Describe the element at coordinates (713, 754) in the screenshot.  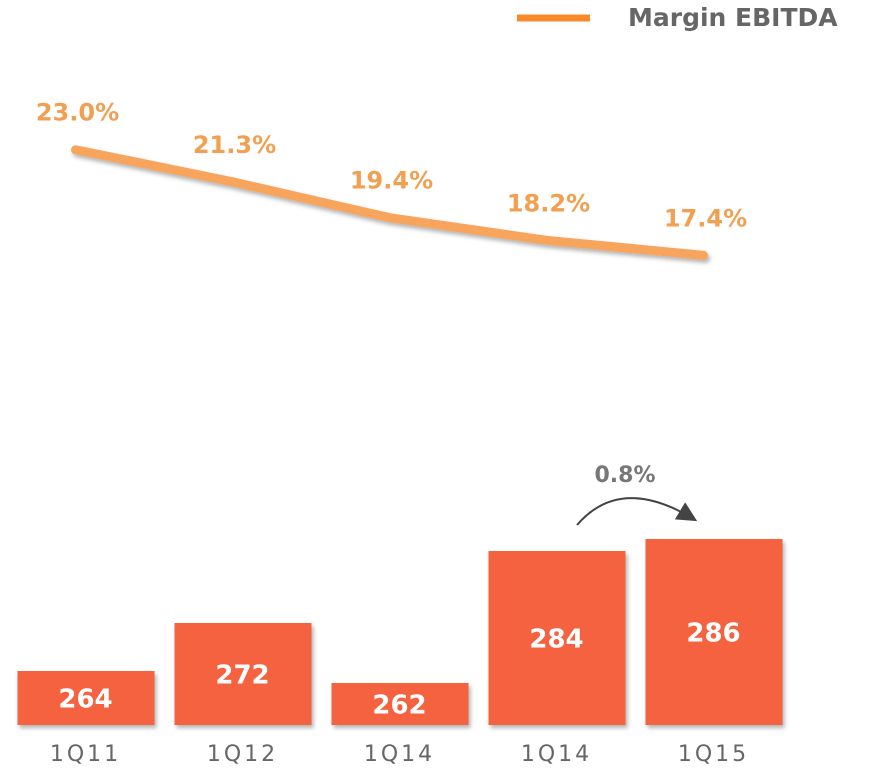
I see `x-tick-label: 1Q15` at that location.